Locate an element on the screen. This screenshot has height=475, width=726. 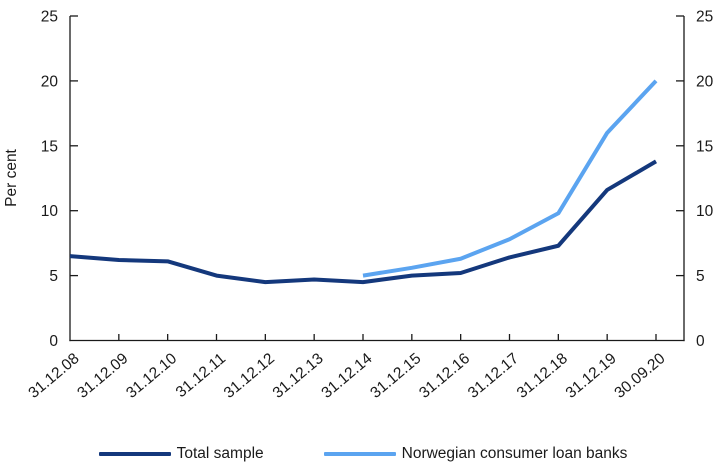
legend-item-total-sample: Total sample is located at coordinates (181, 454).